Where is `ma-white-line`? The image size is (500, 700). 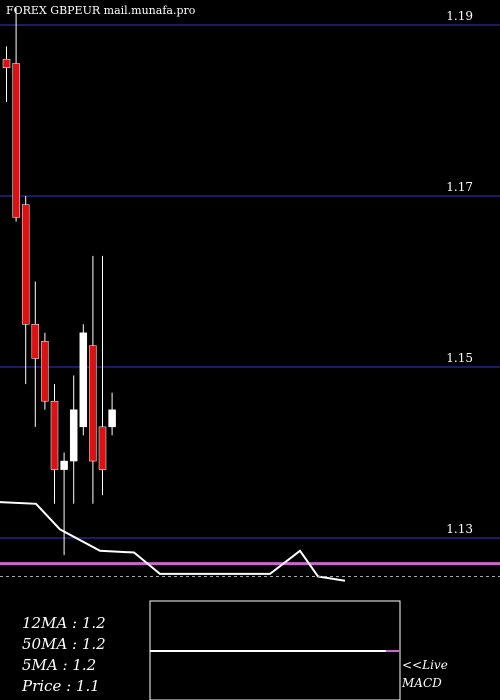
ma-white-line is located at coordinates (173, 541).